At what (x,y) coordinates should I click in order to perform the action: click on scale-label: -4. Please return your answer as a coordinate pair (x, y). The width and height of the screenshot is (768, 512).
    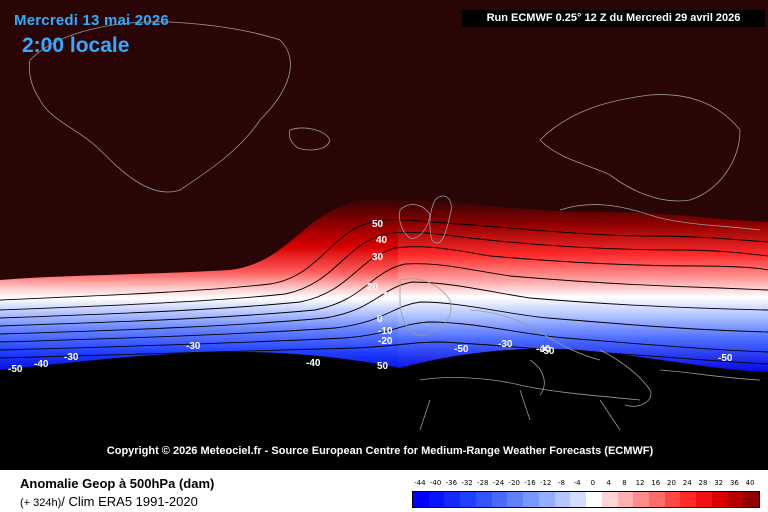
    Looking at the image, I should click on (577, 483).